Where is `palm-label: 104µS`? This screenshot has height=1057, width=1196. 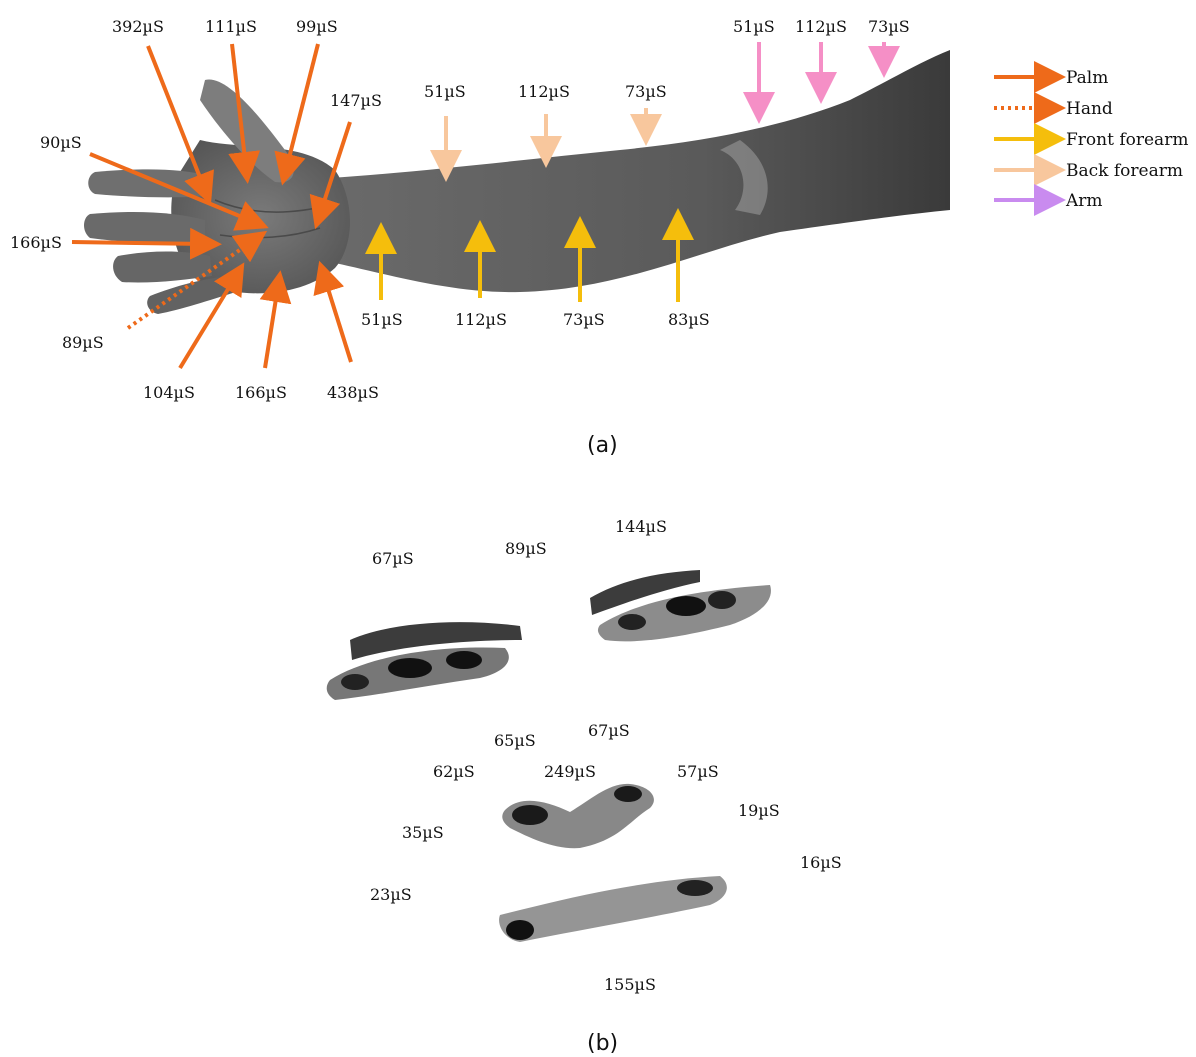
palm-label: 104µS is located at coordinates (169, 392).